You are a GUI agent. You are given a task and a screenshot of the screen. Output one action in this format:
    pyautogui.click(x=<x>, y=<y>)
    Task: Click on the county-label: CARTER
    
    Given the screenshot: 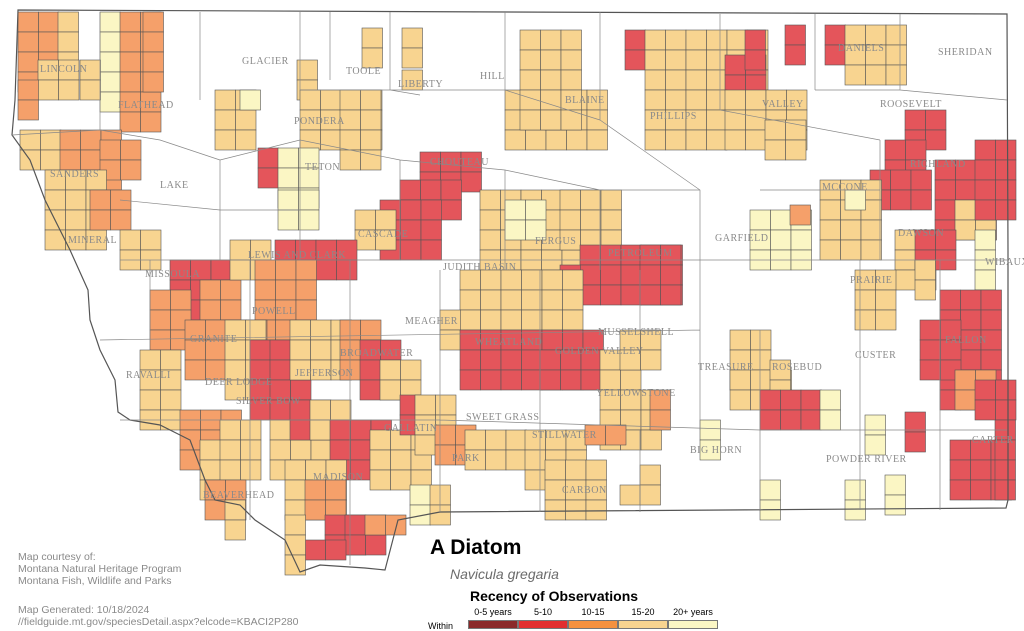 What is the action you would take?
    pyautogui.click(x=993, y=440)
    